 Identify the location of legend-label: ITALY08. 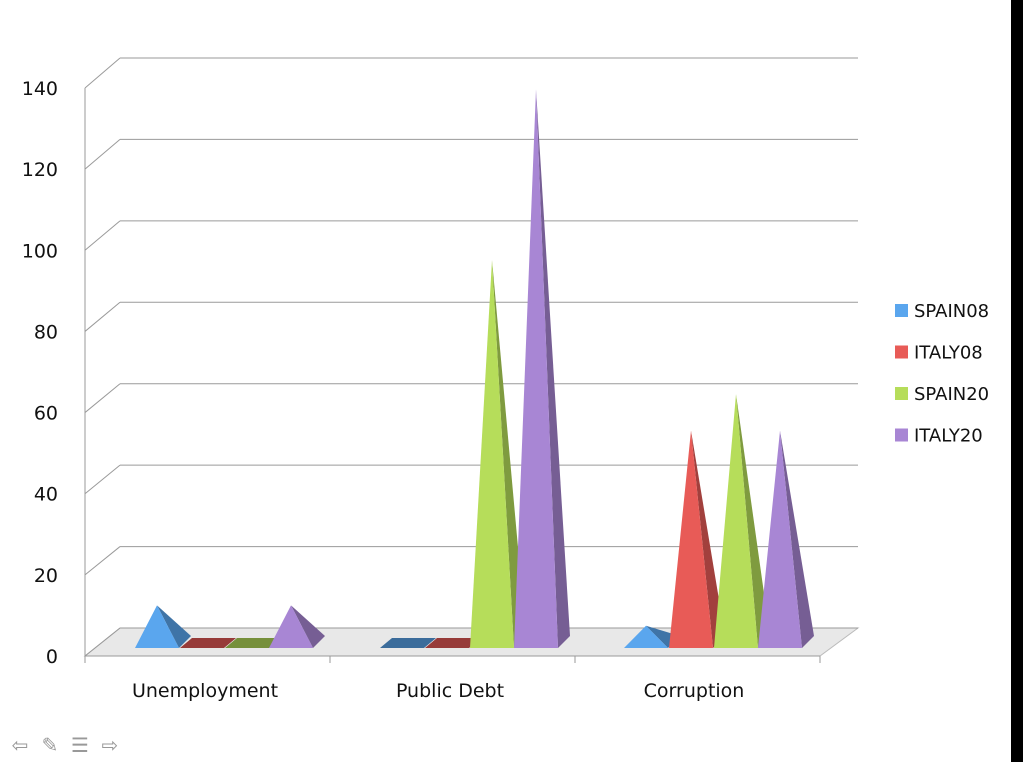
(948, 353).